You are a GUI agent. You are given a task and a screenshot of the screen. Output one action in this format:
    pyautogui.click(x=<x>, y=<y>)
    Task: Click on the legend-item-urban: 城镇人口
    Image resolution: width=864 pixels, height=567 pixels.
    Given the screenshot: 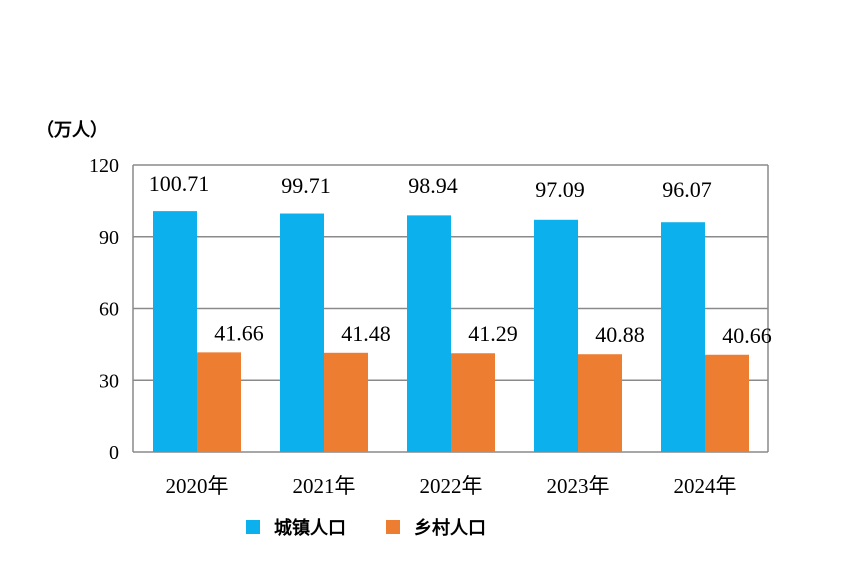 What is the action you would take?
    pyautogui.click(x=296, y=527)
    